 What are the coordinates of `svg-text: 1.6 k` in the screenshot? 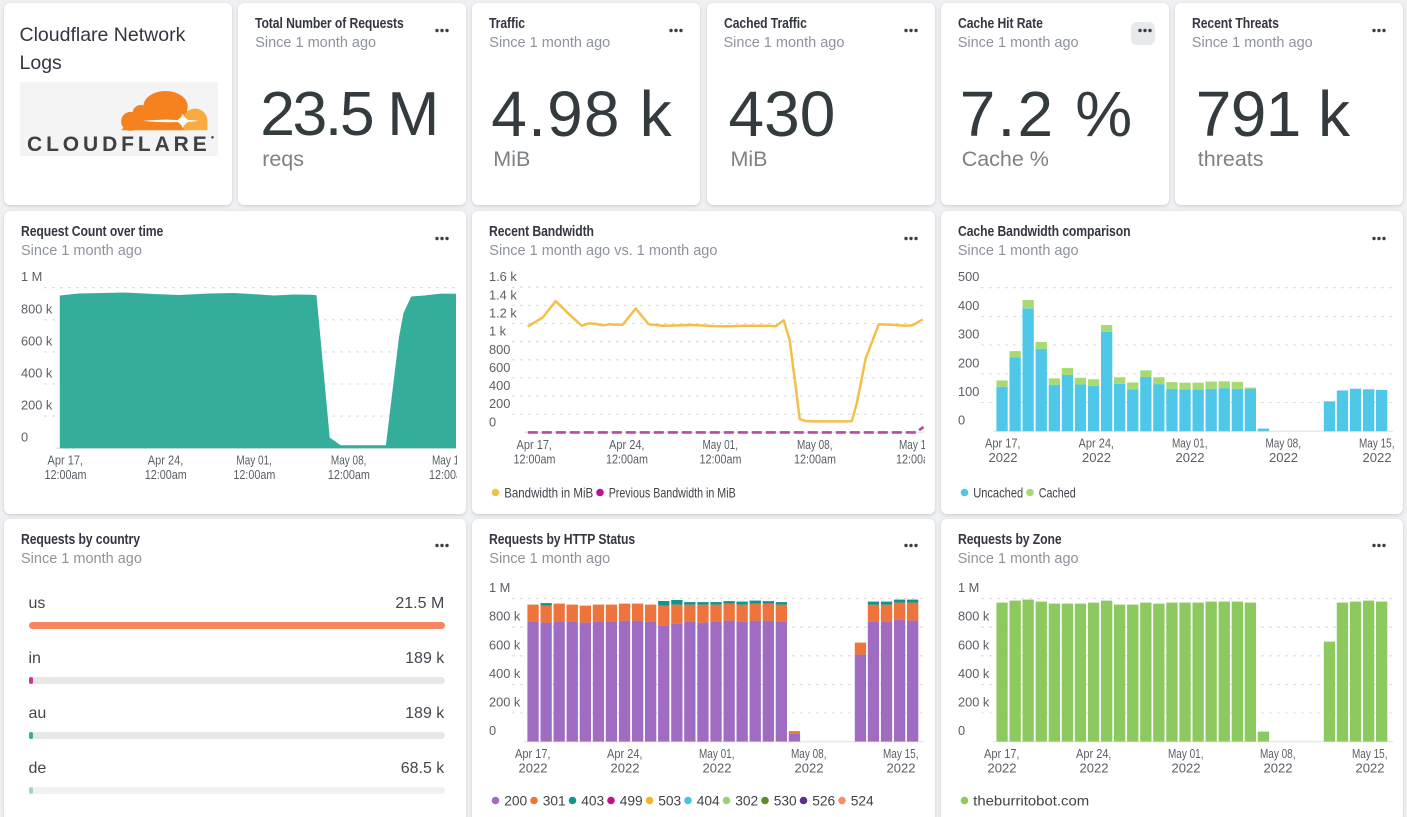 It's located at (503, 276).